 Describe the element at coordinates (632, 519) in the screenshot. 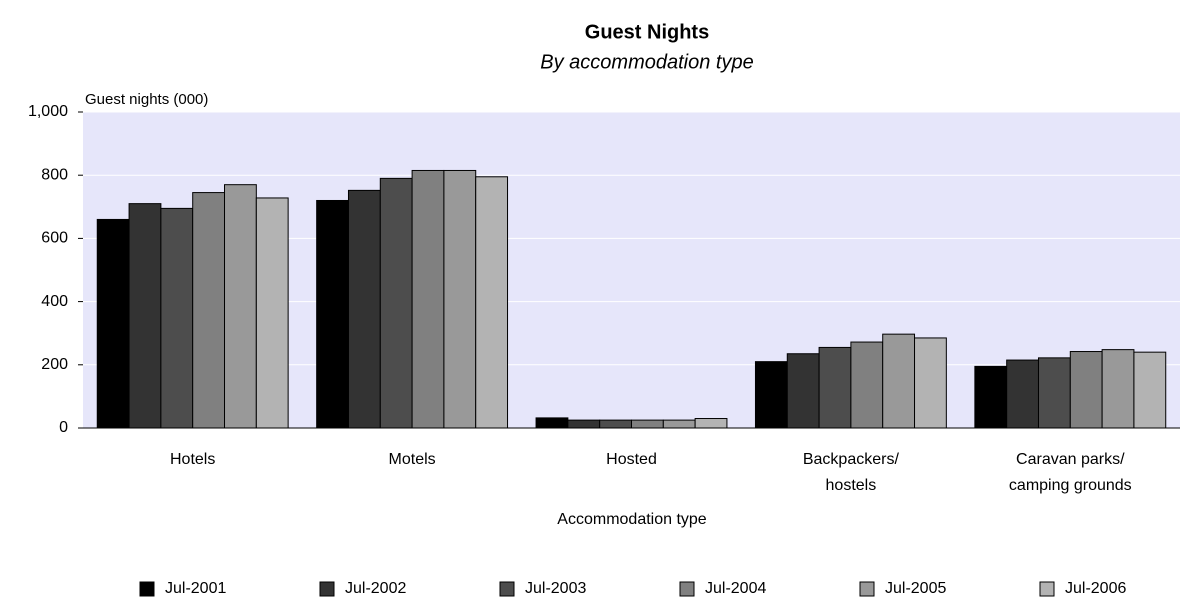

I see `x-axis-label: Accommodation type` at that location.